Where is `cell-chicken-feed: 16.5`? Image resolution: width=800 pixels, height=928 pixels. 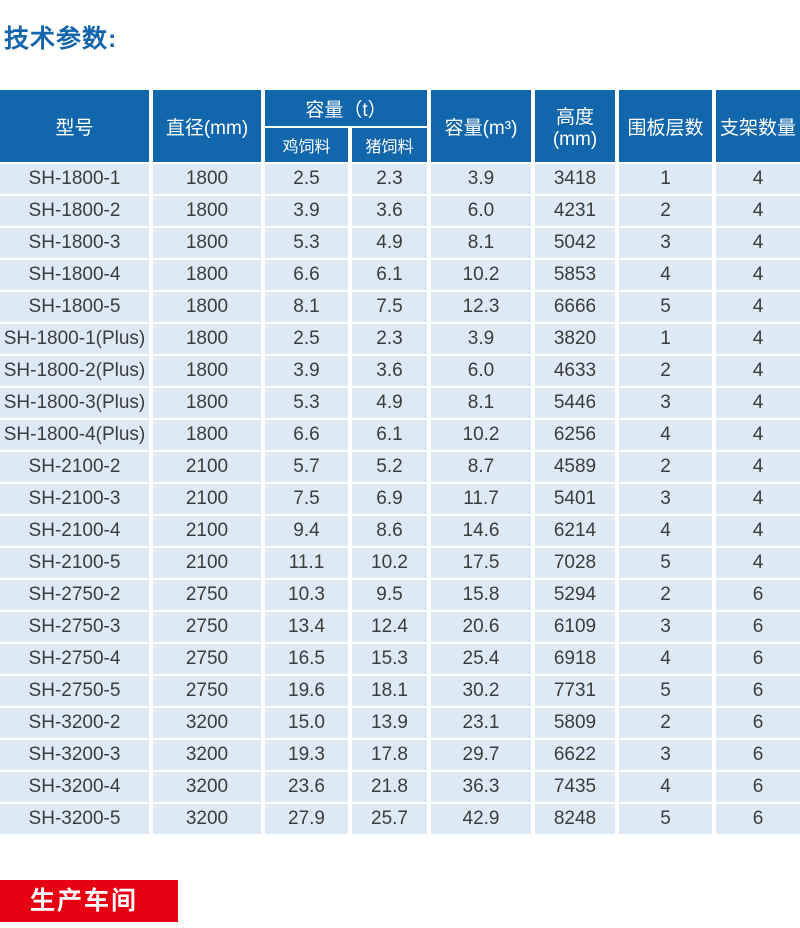 cell-chicken-feed: 16.5 is located at coordinates (306, 659).